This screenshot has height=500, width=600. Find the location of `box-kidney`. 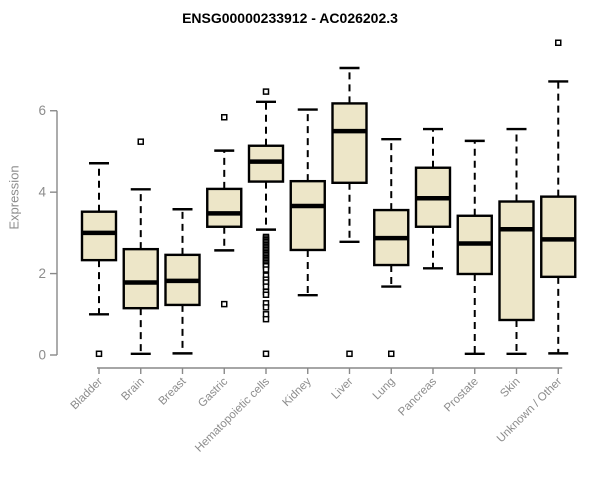

box-kidney is located at coordinates (307, 215).